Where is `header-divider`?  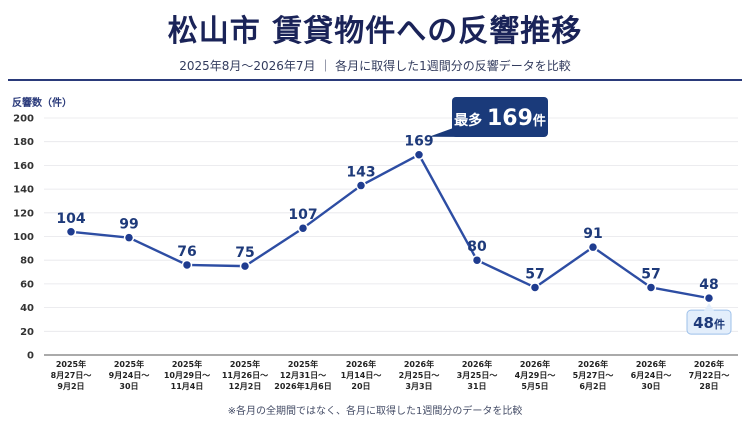 header-divider is located at coordinates (375, 80).